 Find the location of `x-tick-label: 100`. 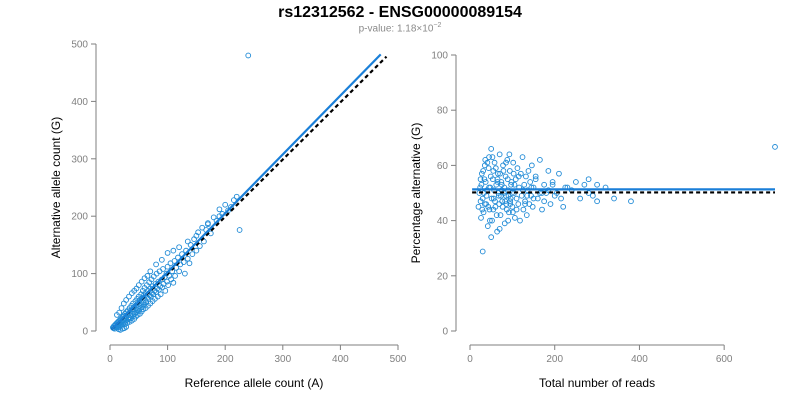

x-tick-label: 100 is located at coordinates (167, 359).